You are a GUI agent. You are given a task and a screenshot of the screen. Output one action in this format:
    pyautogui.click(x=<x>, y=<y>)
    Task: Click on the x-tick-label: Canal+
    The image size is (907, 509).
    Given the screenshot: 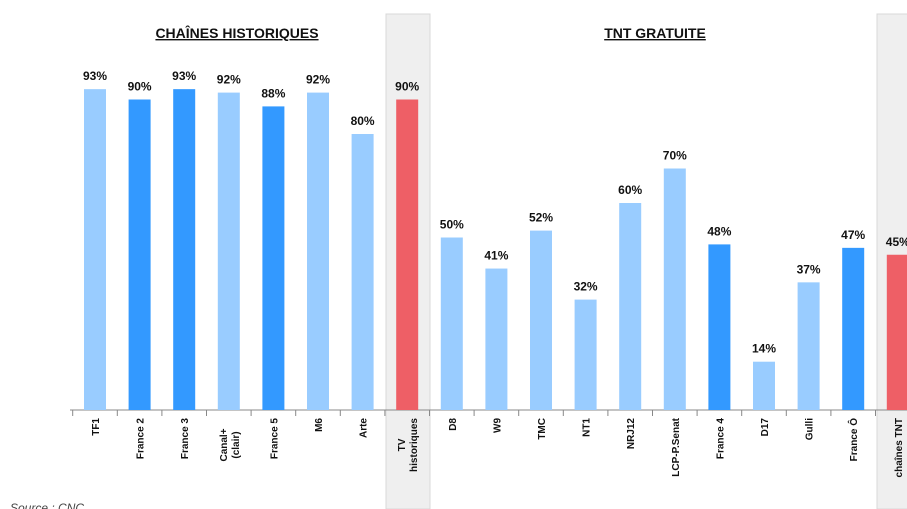 What is the action you would take?
    pyautogui.click(x=224, y=444)
    